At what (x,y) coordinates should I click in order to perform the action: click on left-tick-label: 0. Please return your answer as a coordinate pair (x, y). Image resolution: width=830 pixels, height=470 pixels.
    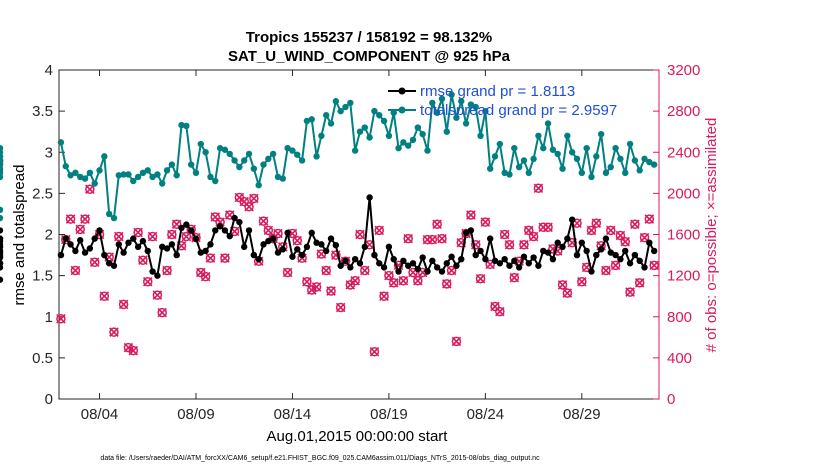
    Looking at the image, I should click on (49, 399).